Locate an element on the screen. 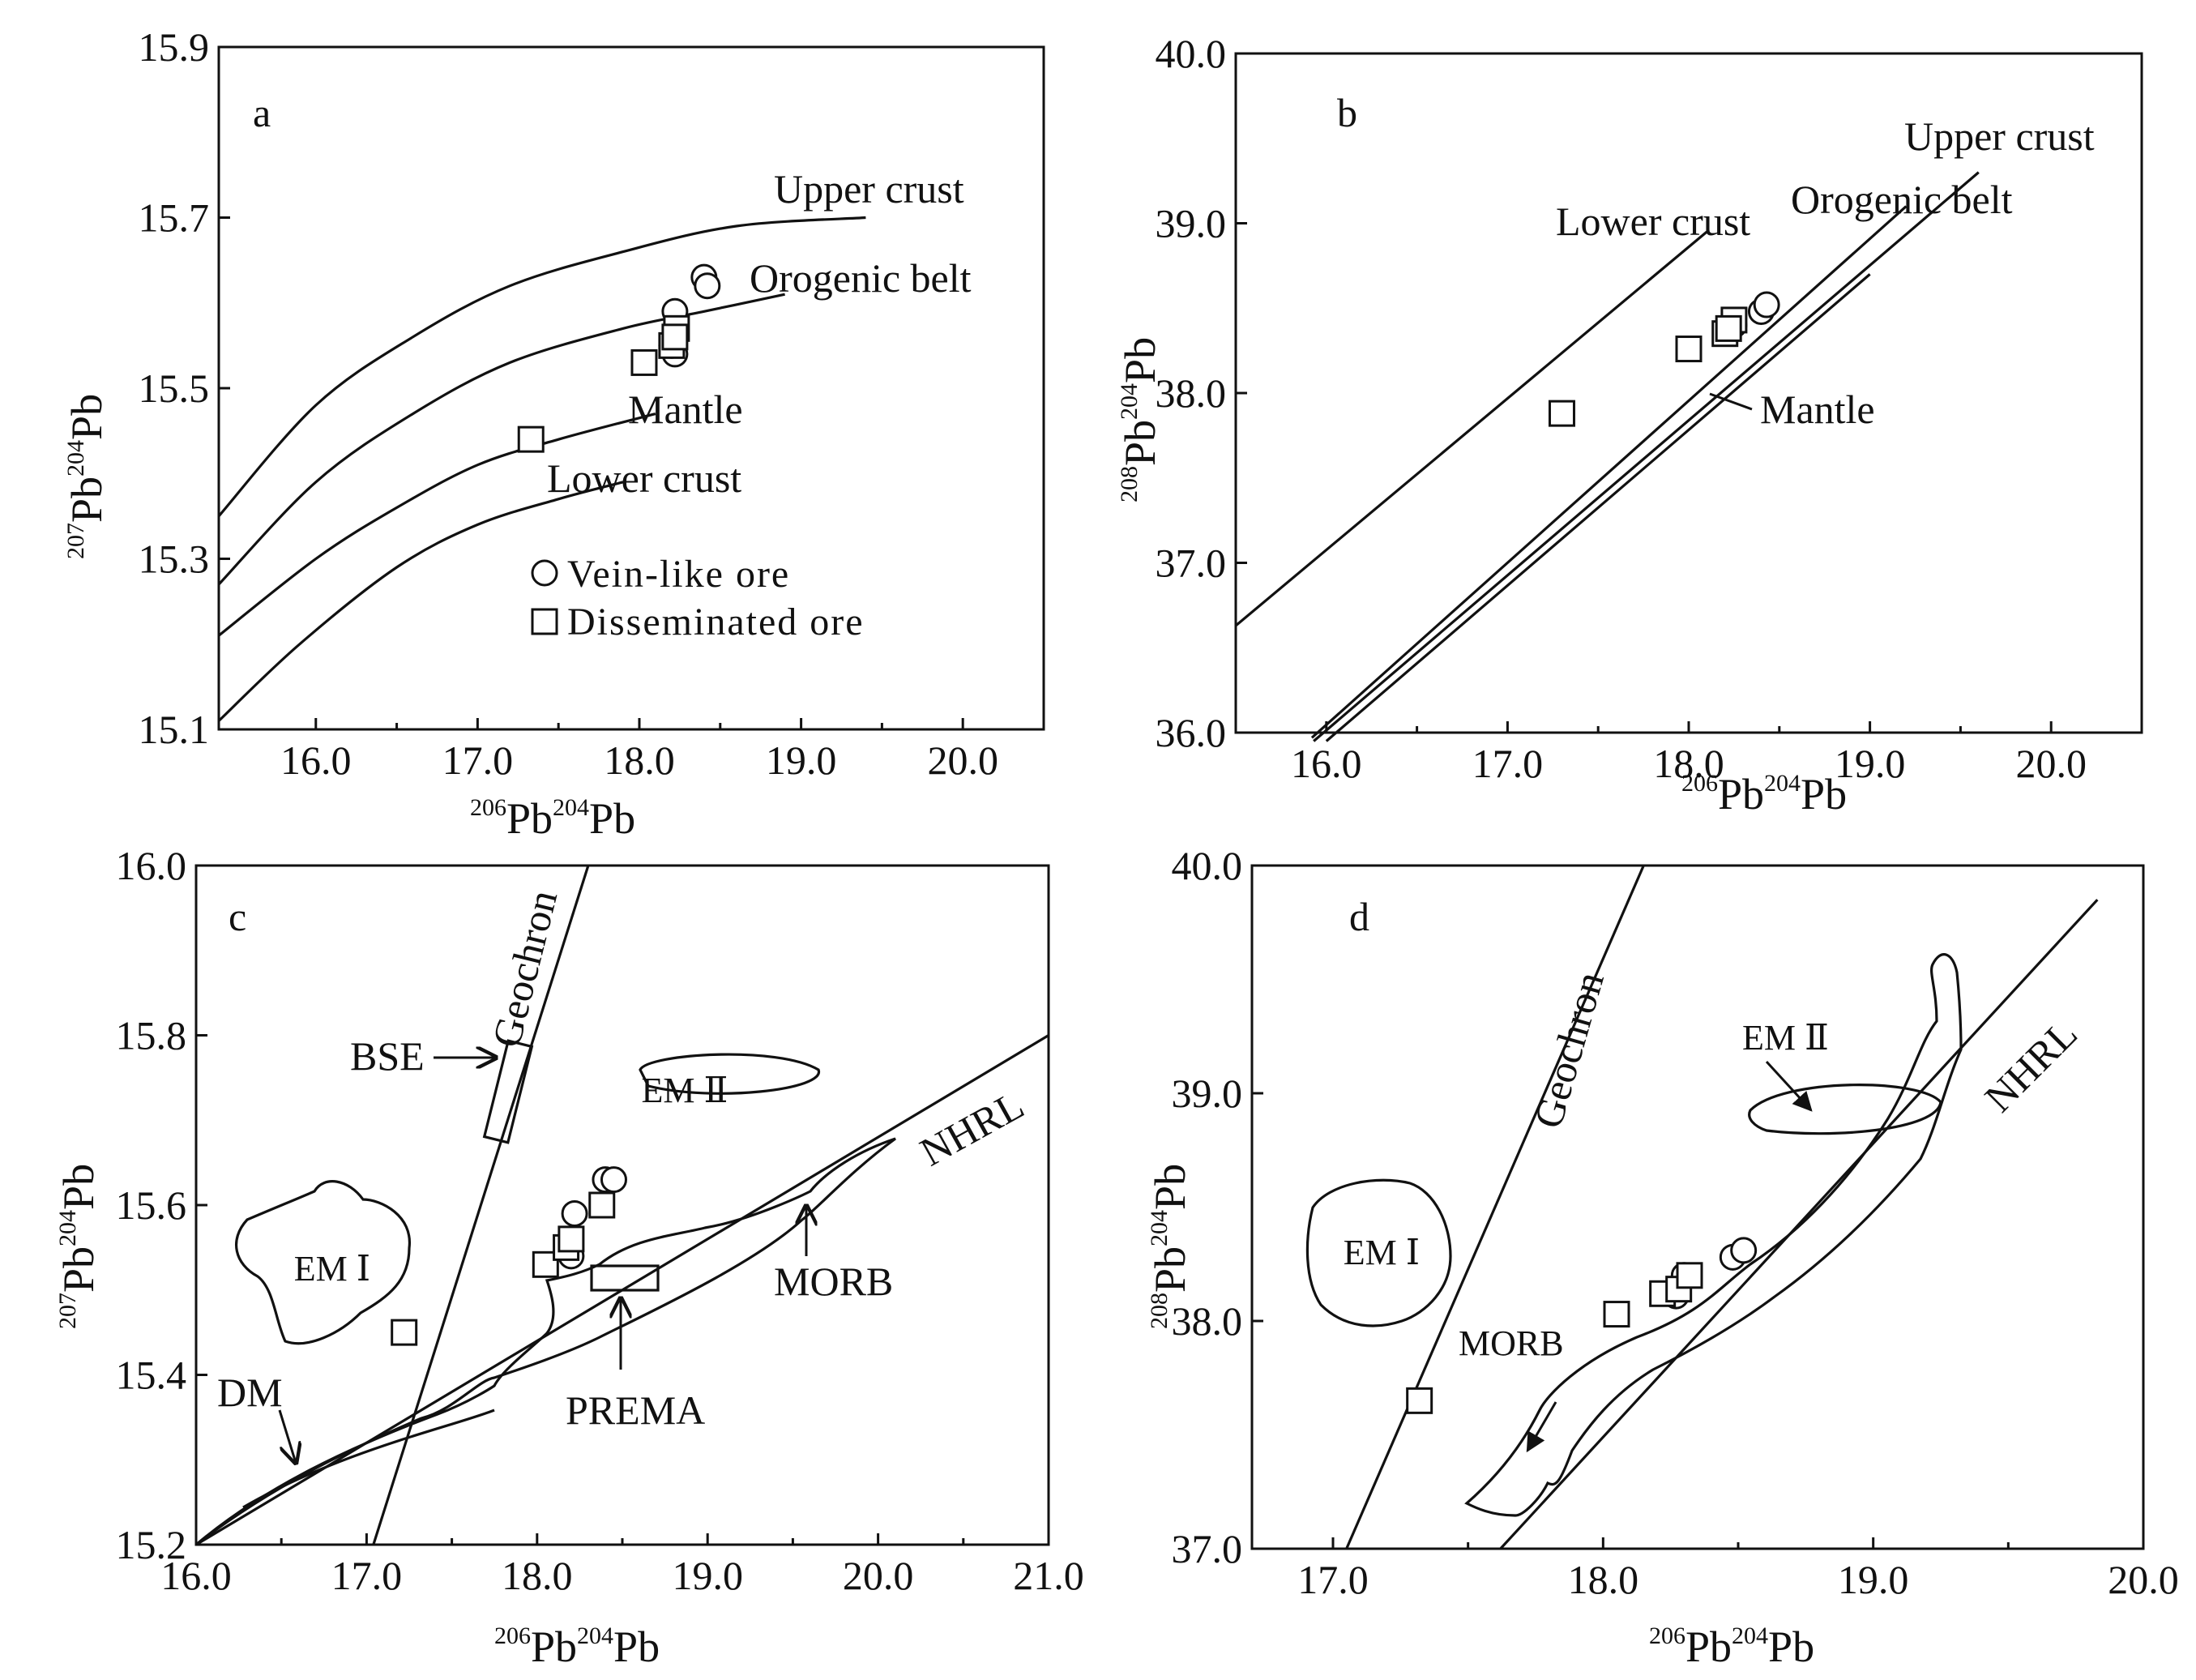 The width and height of the screenshot is (2196, 1680). legend: Vein-like ore Disseminated ore is located at coordinates (698, 598).